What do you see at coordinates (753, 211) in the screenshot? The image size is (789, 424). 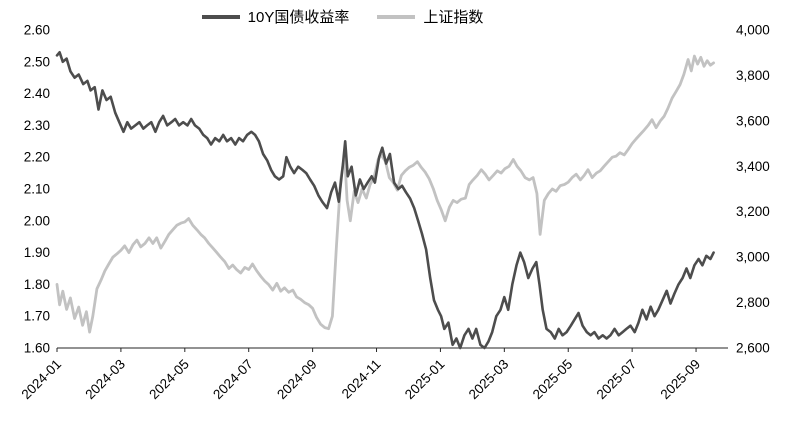 I see `right-axis-tick-label: 3,200` at bounding box center [753, 211].